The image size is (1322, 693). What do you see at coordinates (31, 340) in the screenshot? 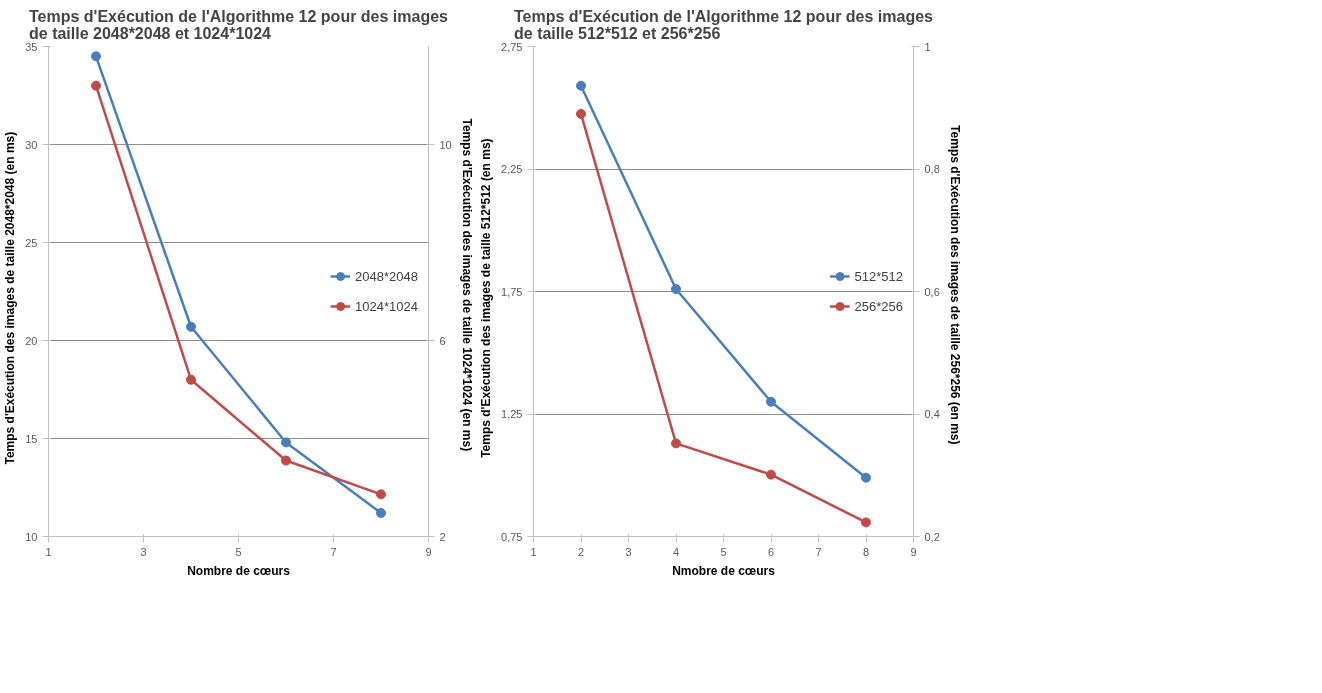
I see `y-tick-label: 20` at bounding box center [31, 340].